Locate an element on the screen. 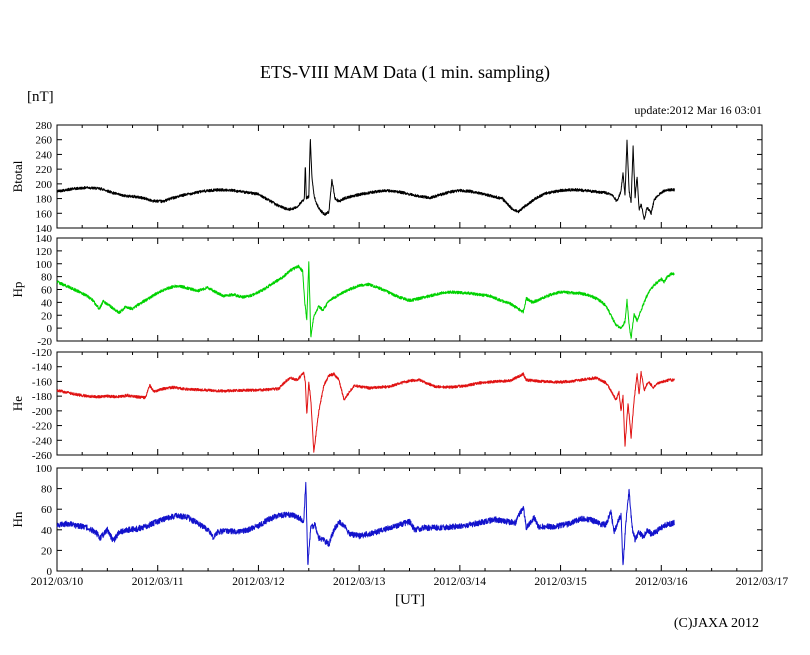 The width and height of the screenshot is (810, 655). series-He is located at coordinates (365, 411).